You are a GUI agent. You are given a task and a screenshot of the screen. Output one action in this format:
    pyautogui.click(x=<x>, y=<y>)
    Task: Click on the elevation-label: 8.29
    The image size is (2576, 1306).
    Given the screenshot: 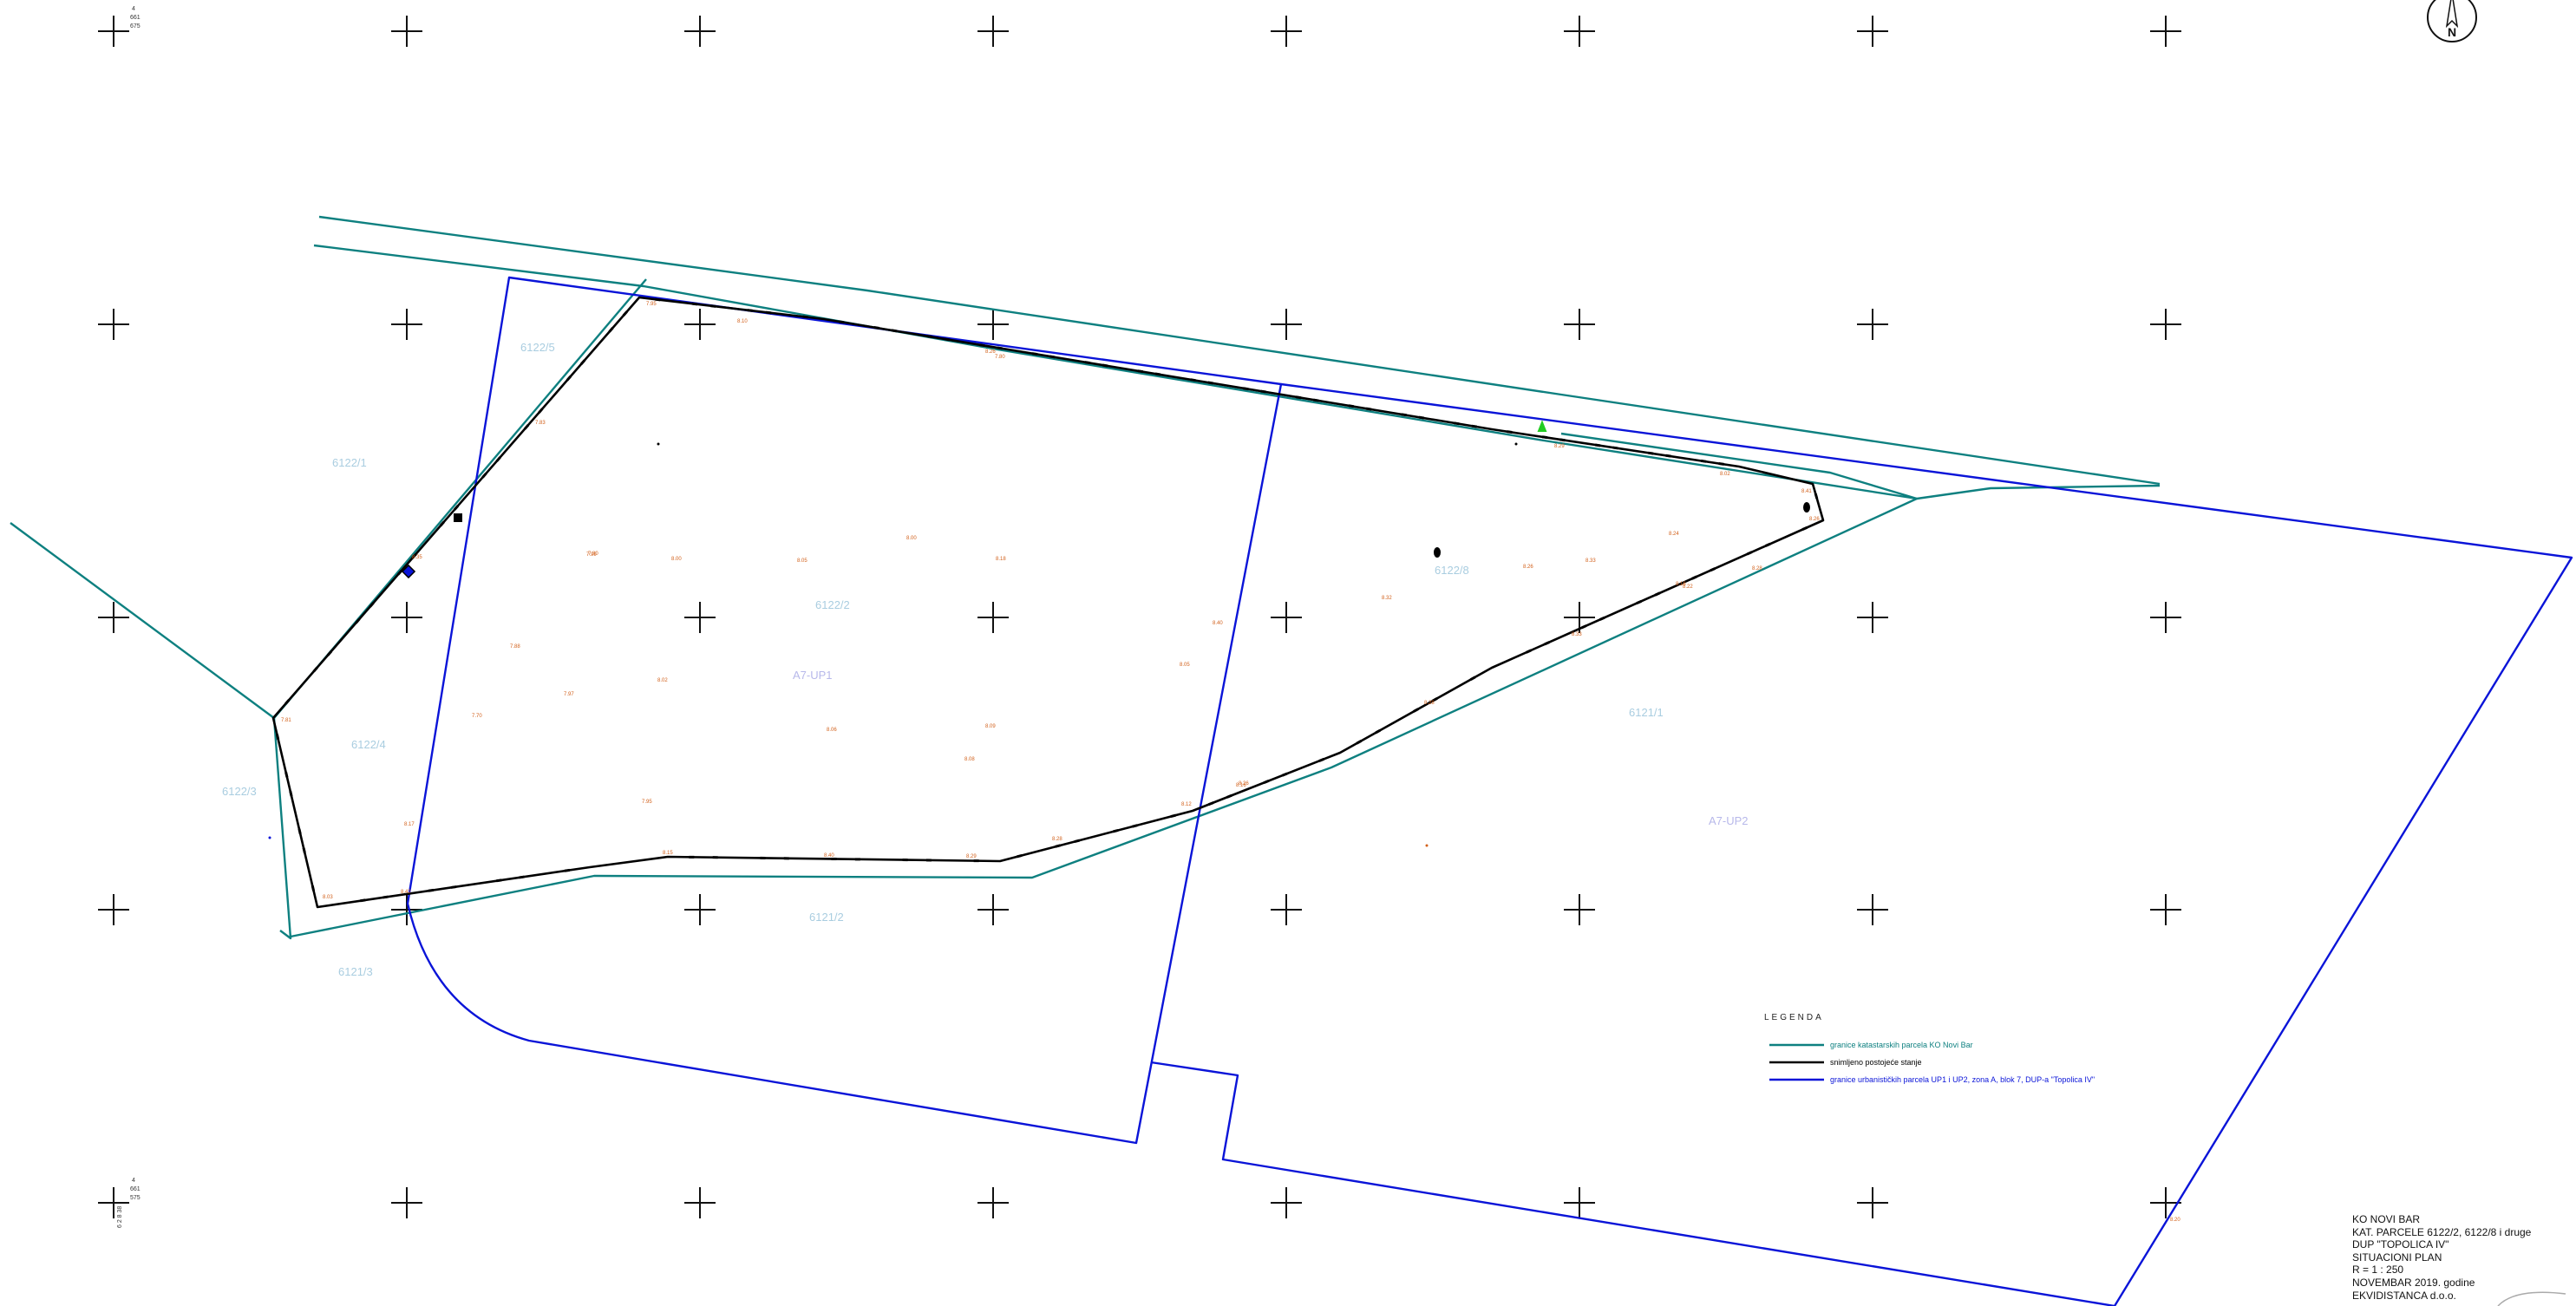 What is the action you would take?
    pyautogui.click(x=1559, y=446)
    